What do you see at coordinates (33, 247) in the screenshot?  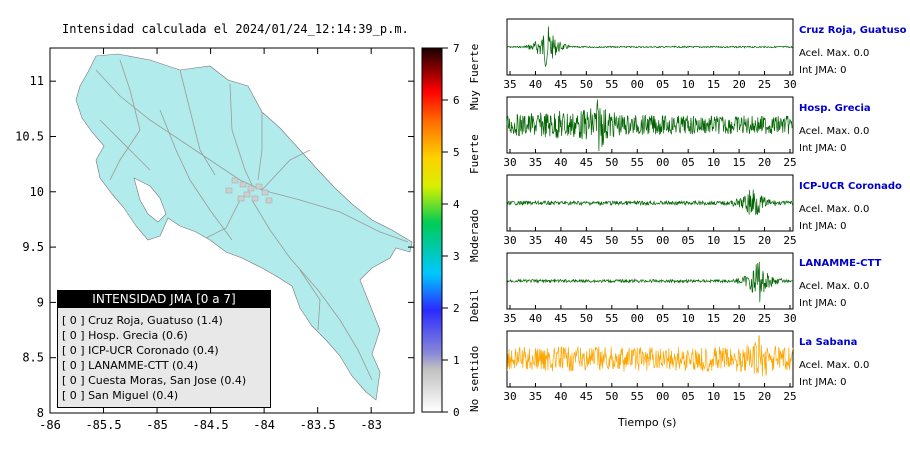 I see `map-y-tick-label: 9.5` at bounding box center [33, 247].